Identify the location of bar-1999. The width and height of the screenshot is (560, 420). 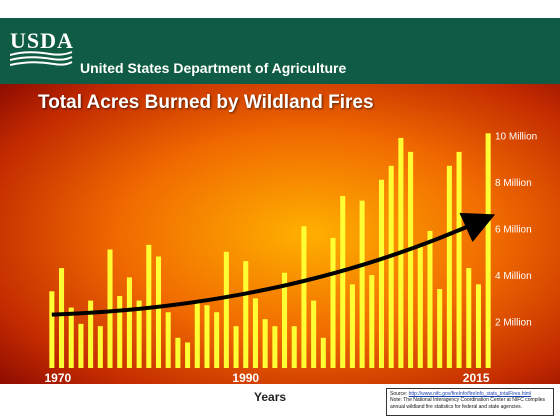
(333, 302).